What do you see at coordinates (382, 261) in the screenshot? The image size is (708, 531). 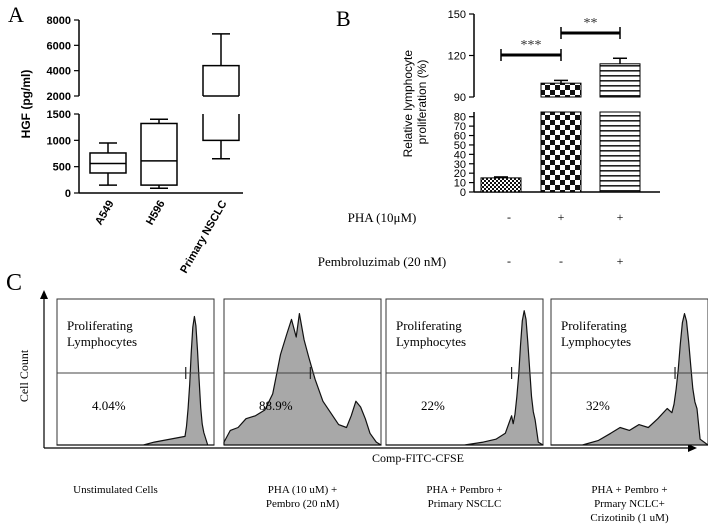 I see `panel-b-condition-label: Pembroluzimab (20 nM)` at bounding box center [382, 261].